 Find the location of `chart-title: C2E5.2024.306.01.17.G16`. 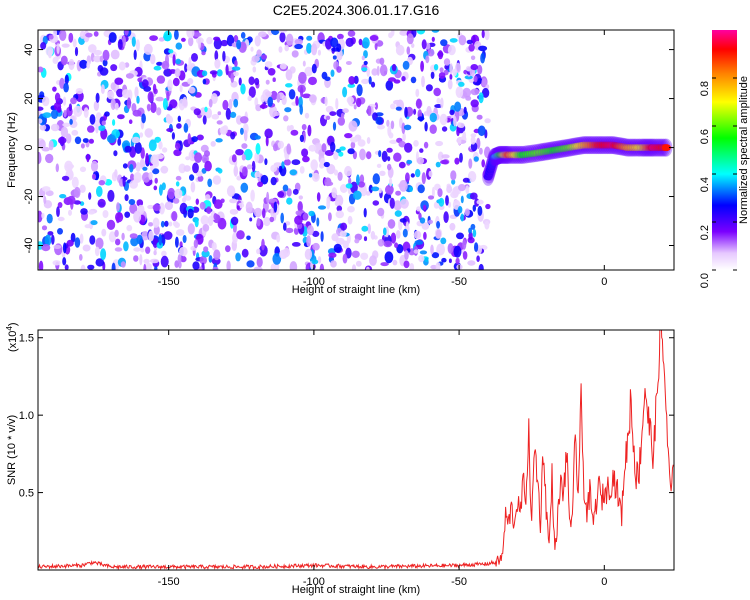

chart-title: C2E5.2024.306.01.17.G16 is located at coordinates (356, 10).